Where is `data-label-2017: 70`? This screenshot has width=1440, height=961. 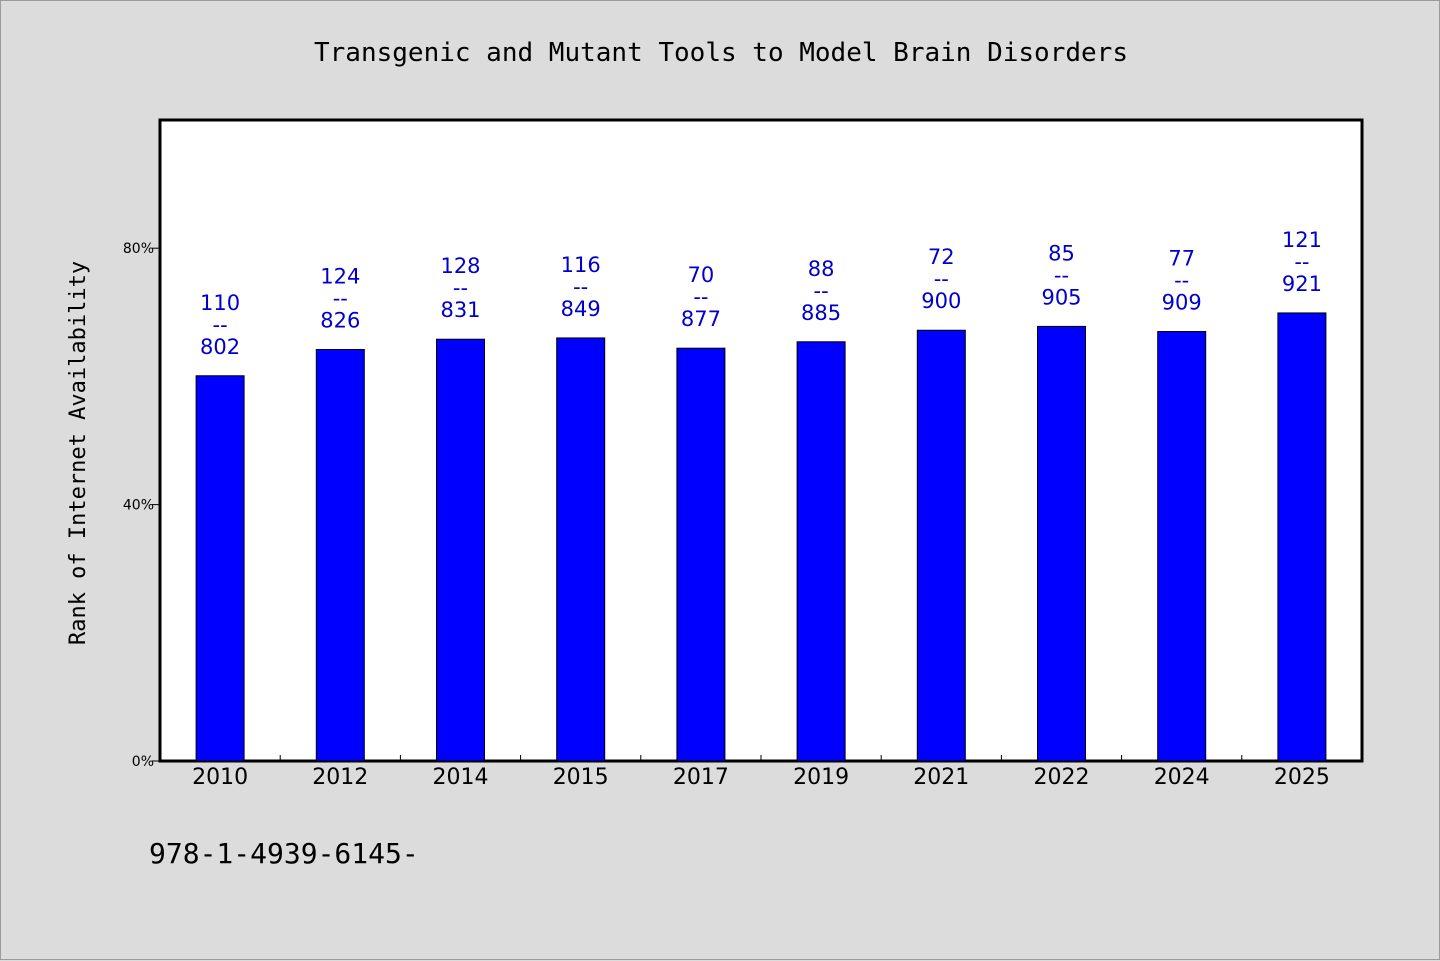 data-label-2017: 70 is located at coordinates (701, 275).